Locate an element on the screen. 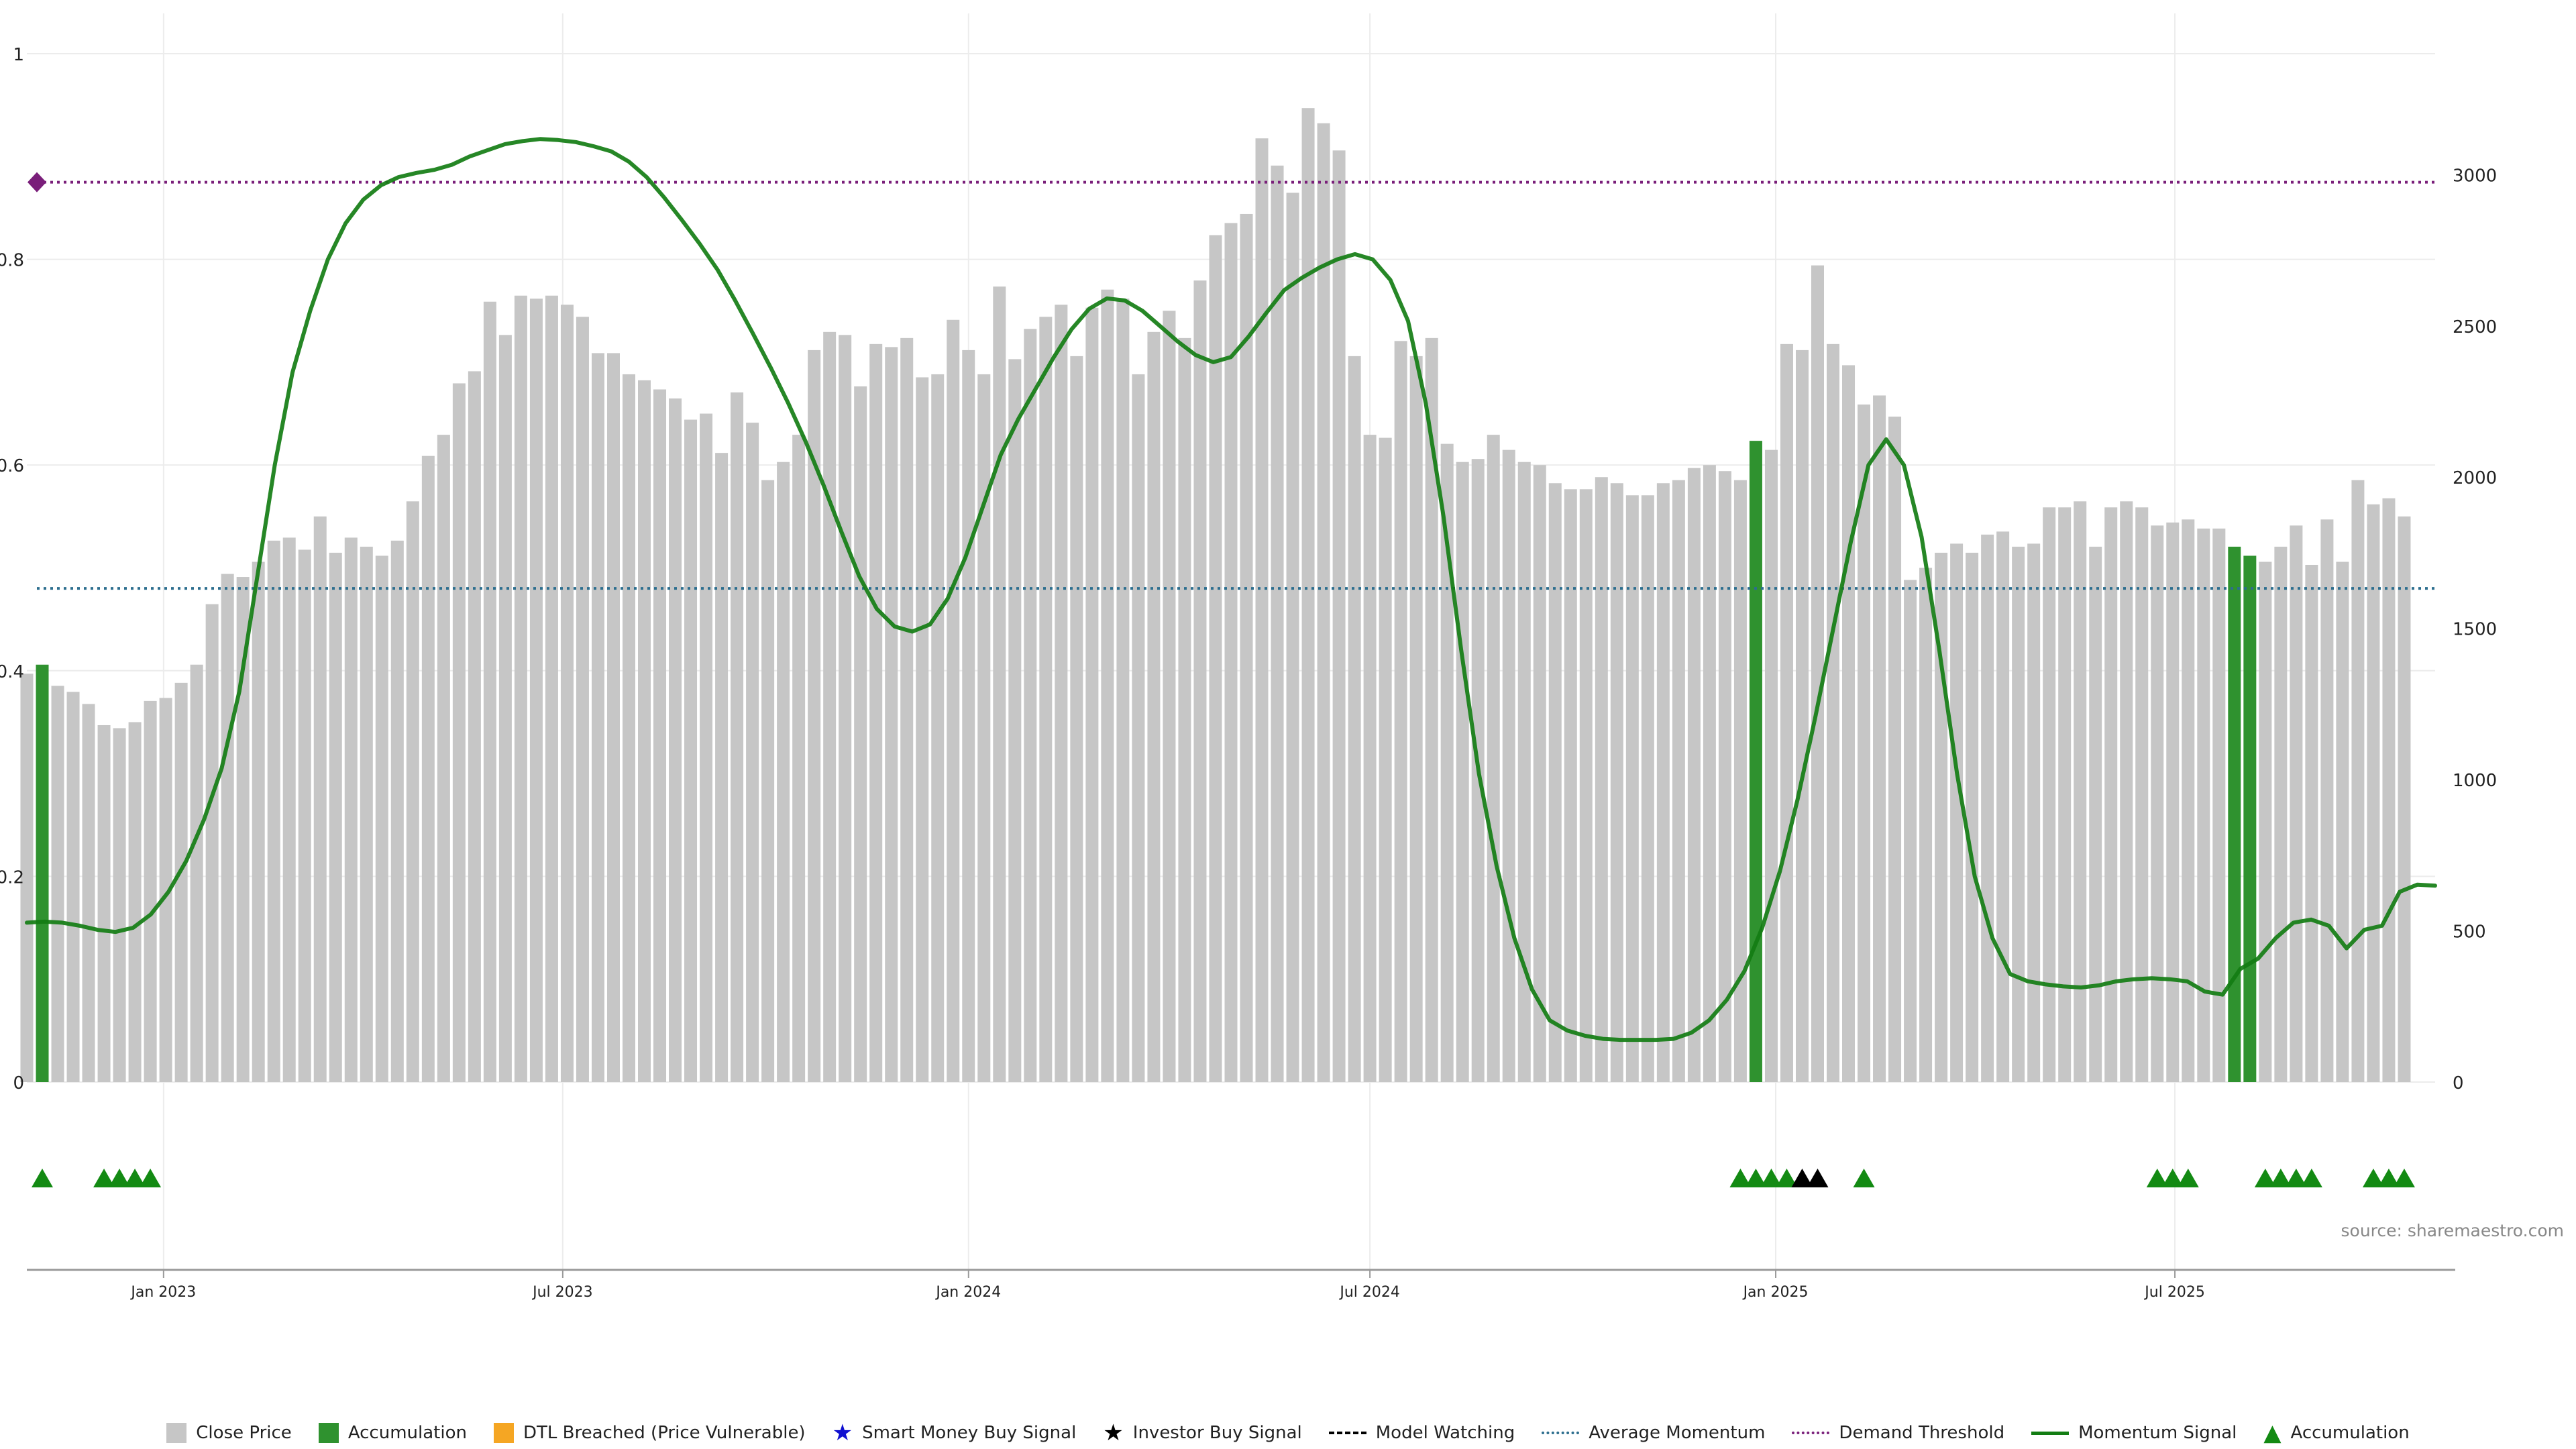 The width and height of the screenshot is (2576, 1449). legend-label-model-watching: Model Watching is located at coordinates (1445, 1433).